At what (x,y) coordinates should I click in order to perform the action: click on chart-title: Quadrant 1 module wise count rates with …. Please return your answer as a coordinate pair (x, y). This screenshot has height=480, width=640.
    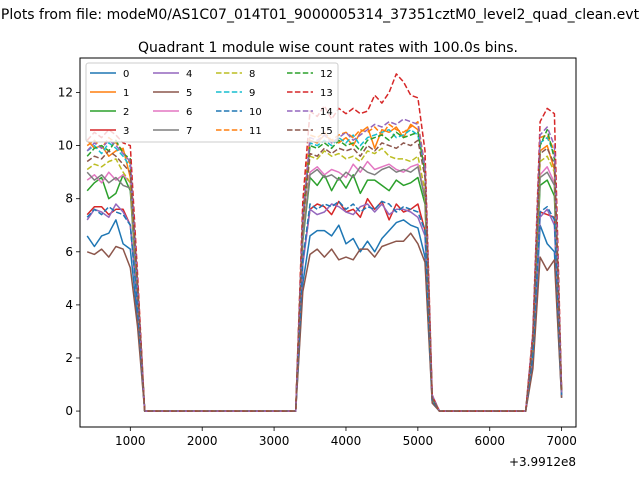
    Looking at the image, I should click on (328, 48).